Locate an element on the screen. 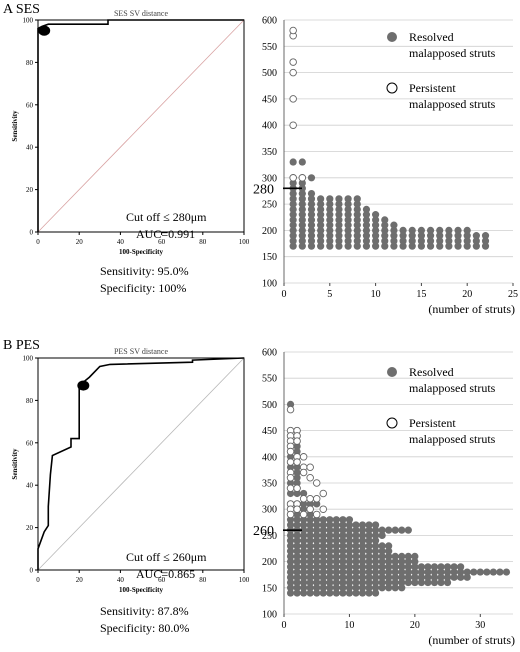 This screenshot has height=652, width=520. roc-title: SES SV distance is located at coordinates (141, 13).